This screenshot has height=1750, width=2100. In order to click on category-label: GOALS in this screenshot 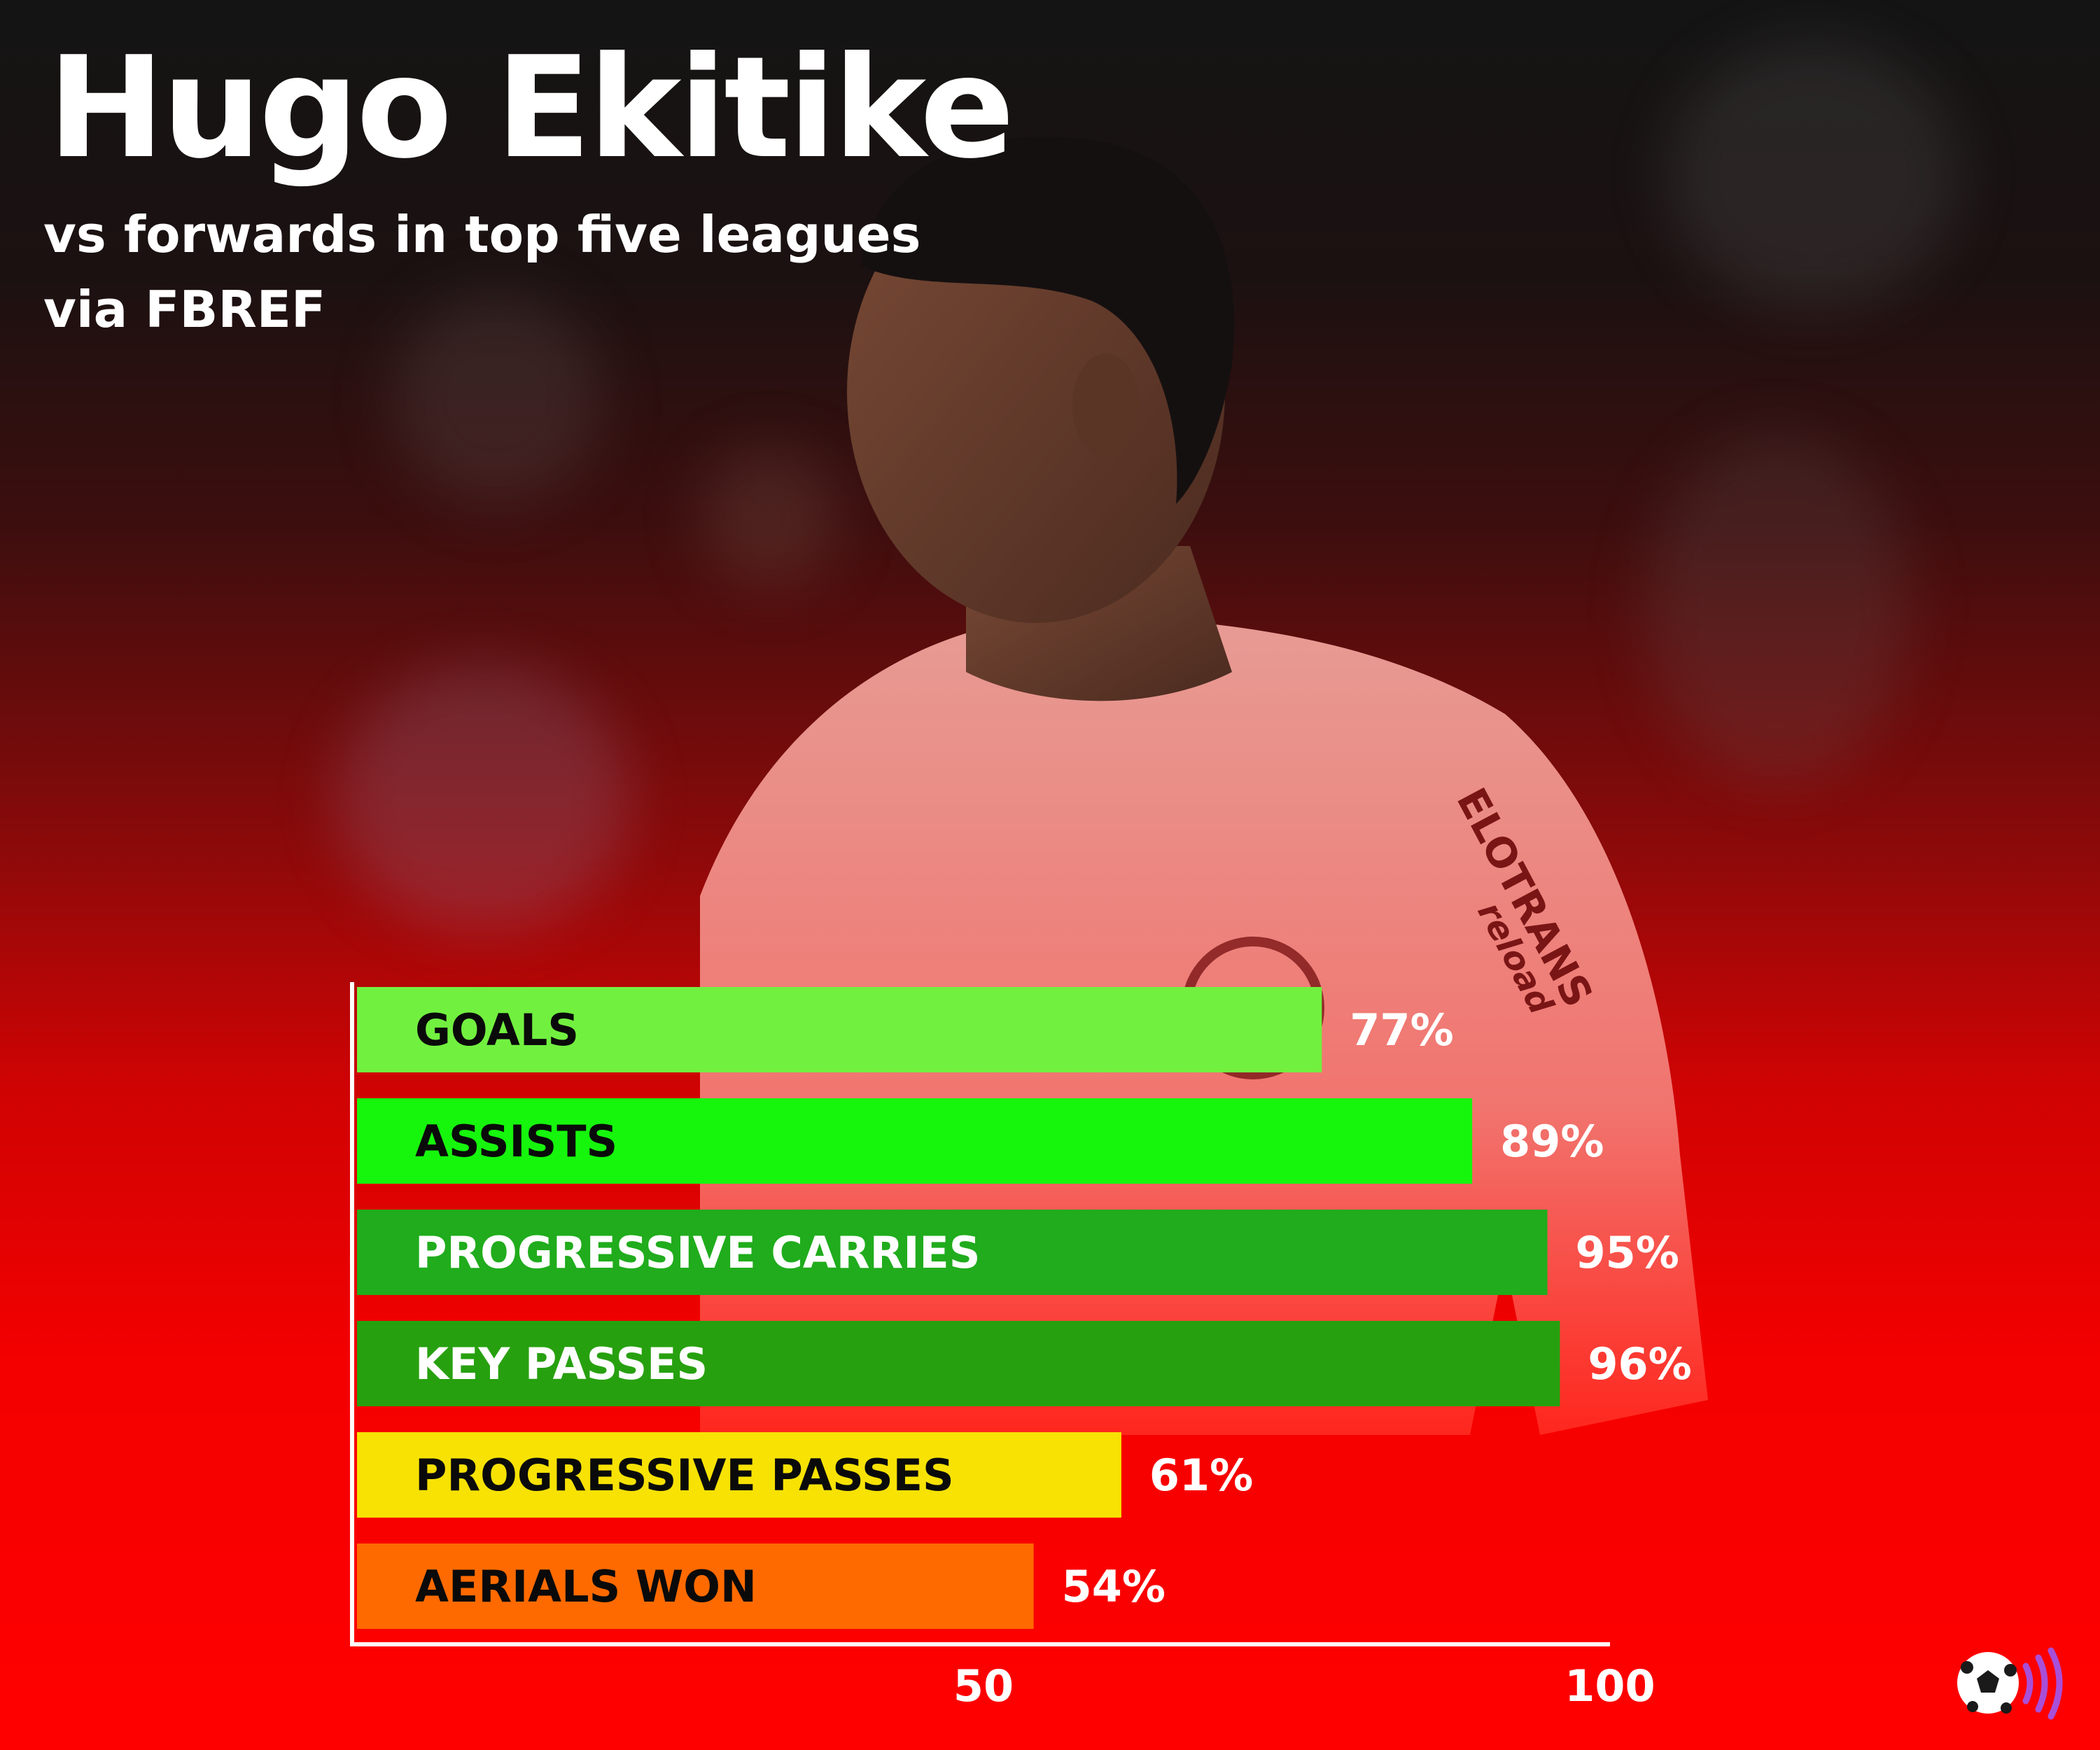, I will do `click(497, 1030)`.